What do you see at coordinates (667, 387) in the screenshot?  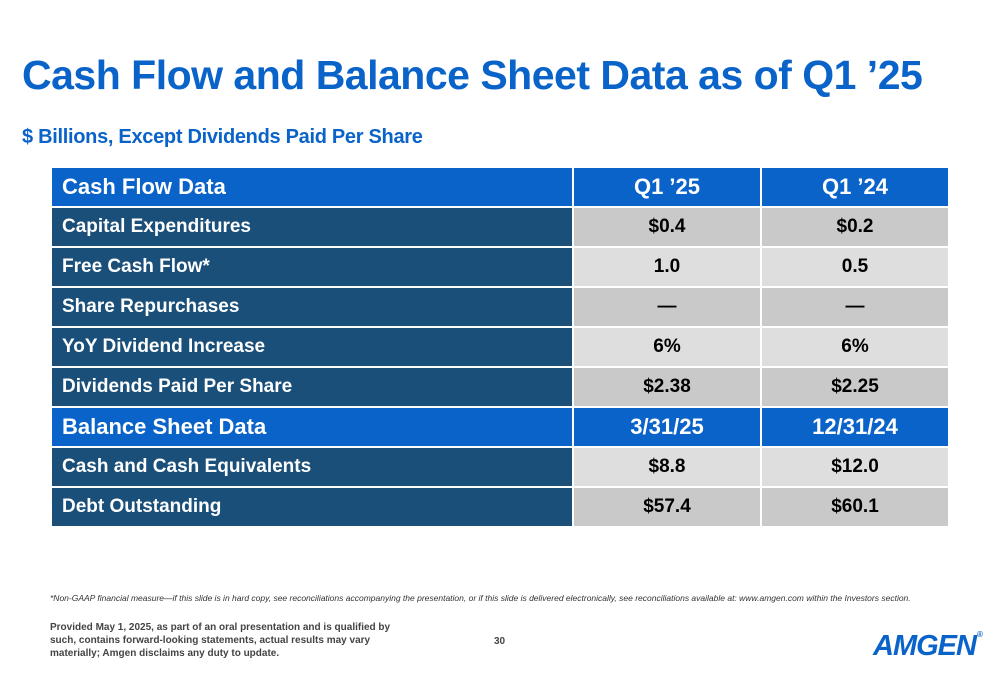 I see `row-value-col1: $2.38` at bounding box center [667, 387].